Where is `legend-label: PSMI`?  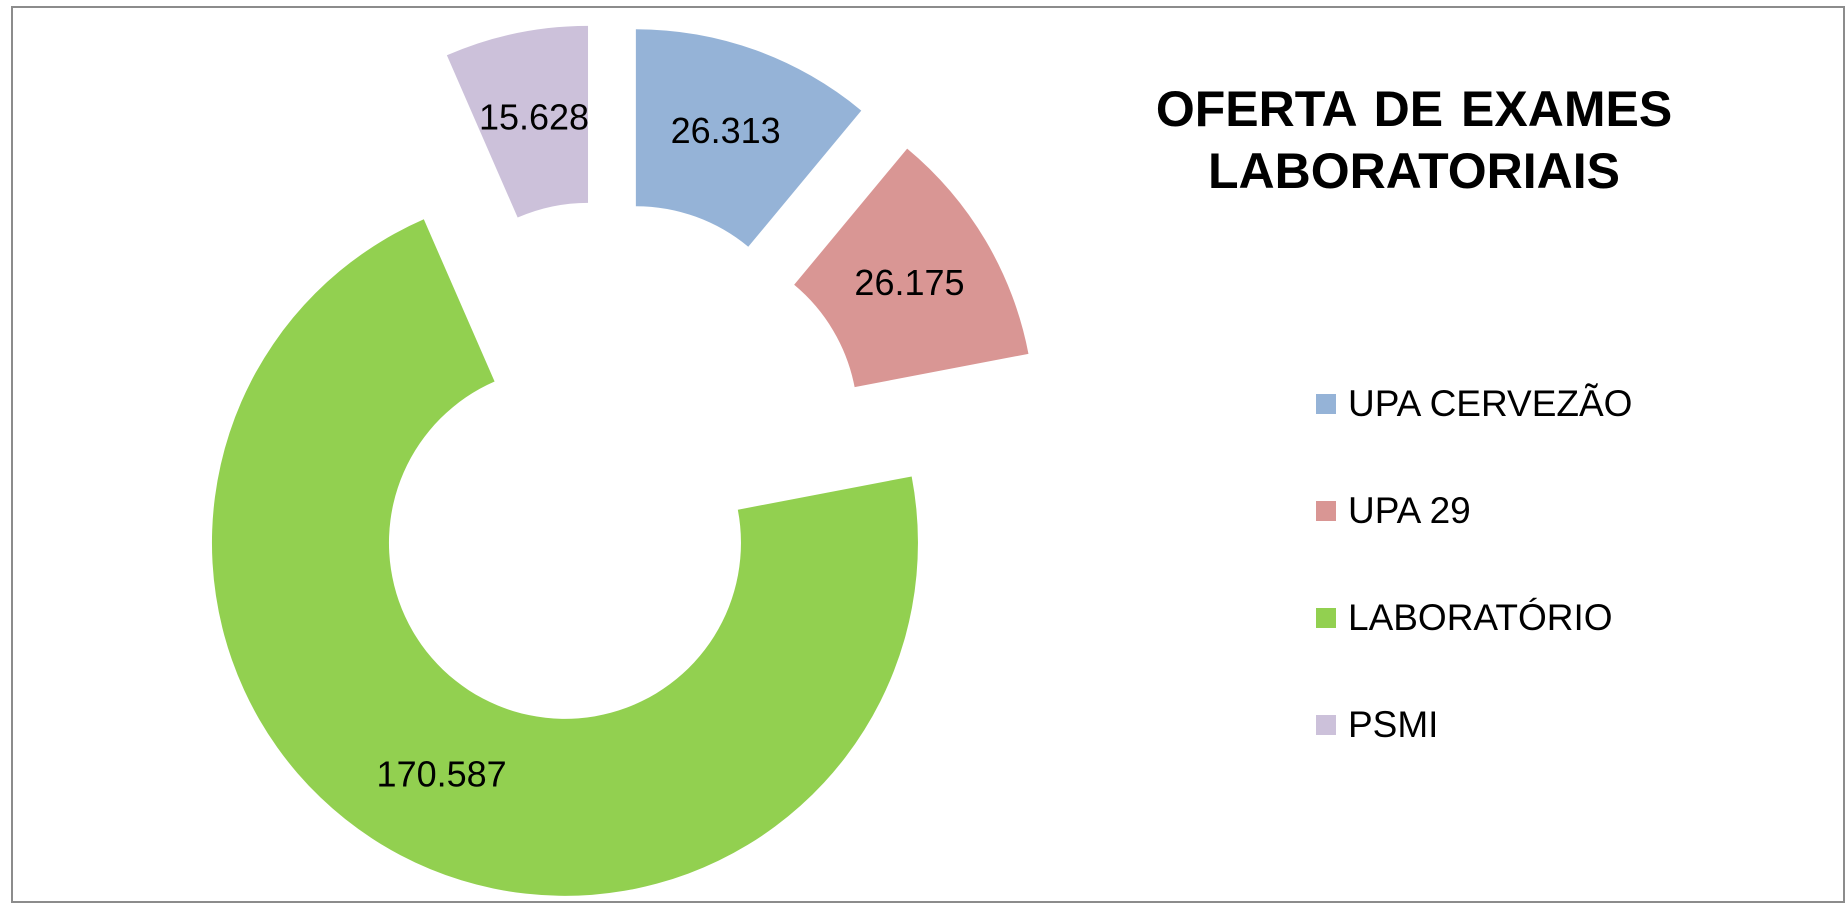 legend-label: PSMI is located at coordinates (1393, 724).